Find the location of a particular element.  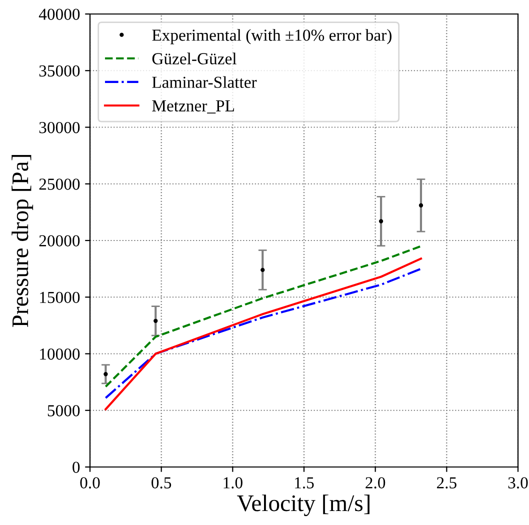

x-tick-label: 0.0 is located at coordinates (90, 483).